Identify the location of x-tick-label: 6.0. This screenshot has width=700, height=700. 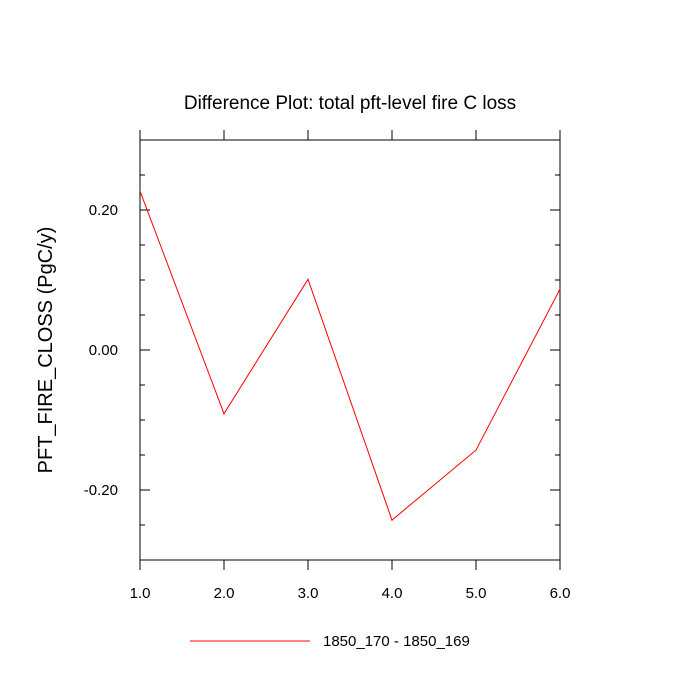
(560, 593).